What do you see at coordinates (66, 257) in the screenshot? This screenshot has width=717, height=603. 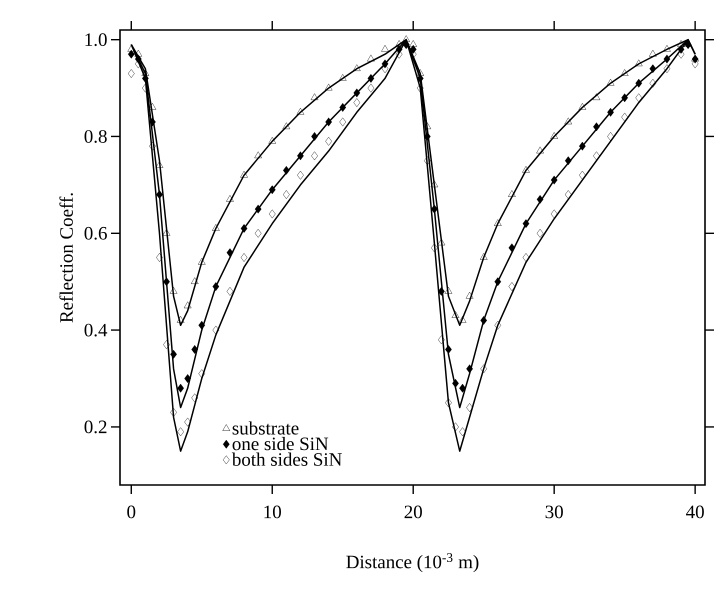 I see `y-axis-title: Reflection Coeff.` at bounding box center [66, 257].